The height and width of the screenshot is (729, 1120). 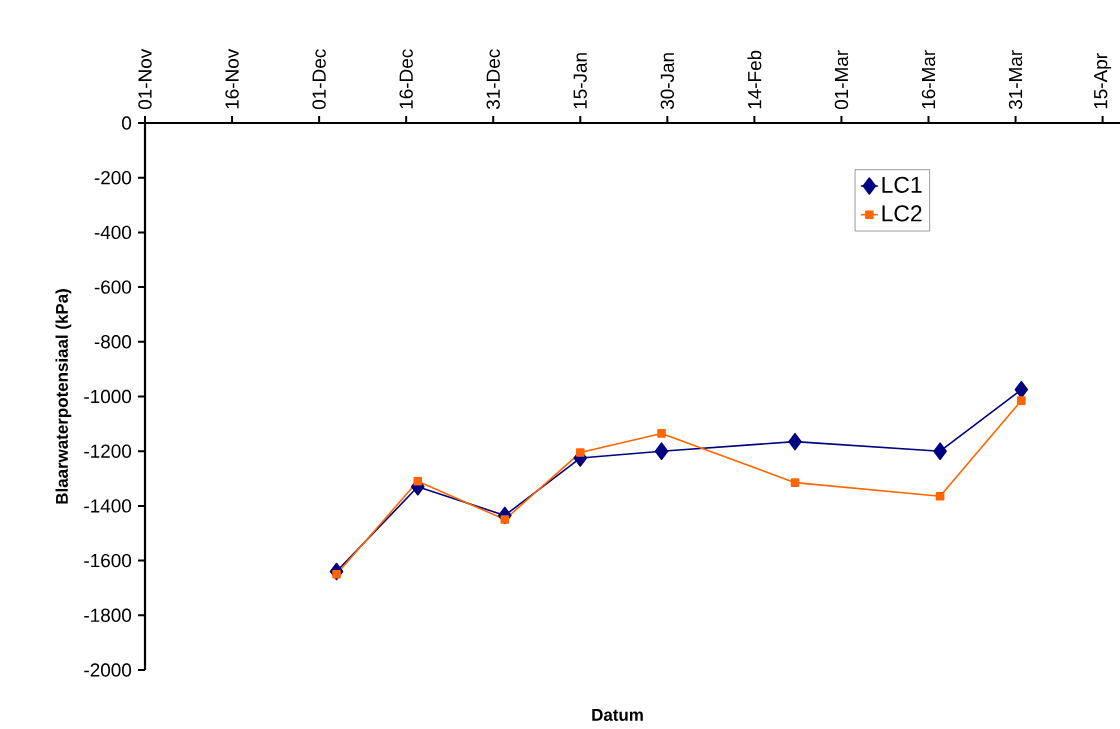 I want to click on y-tick-label: -800, so click(x=113, y=342).